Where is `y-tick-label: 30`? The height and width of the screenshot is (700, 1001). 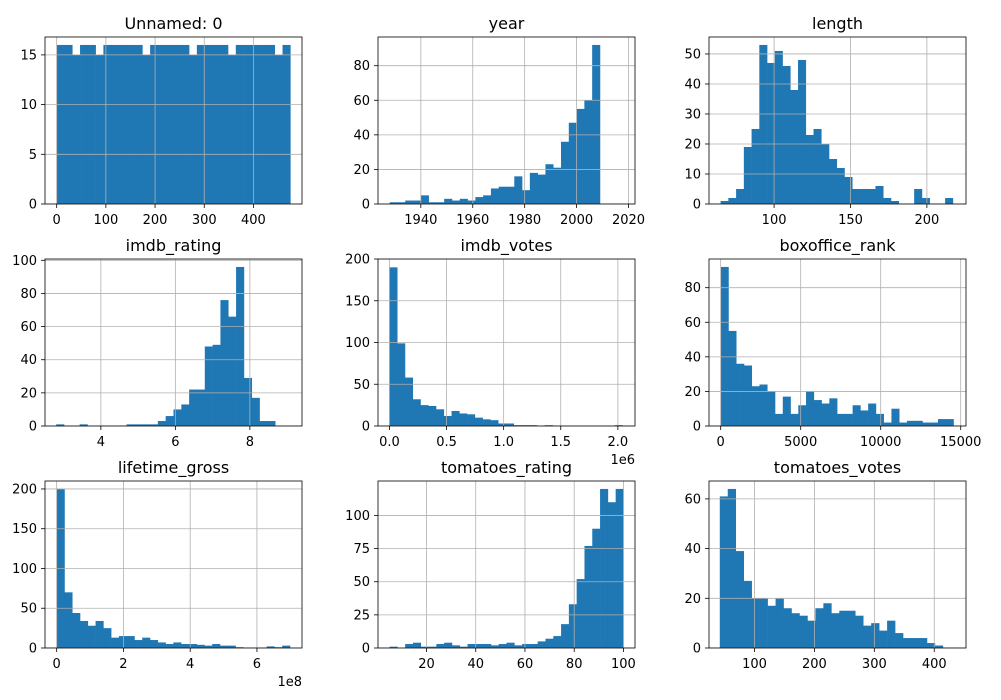
y-tick-label: 30 is located at coordinates (692, 114).